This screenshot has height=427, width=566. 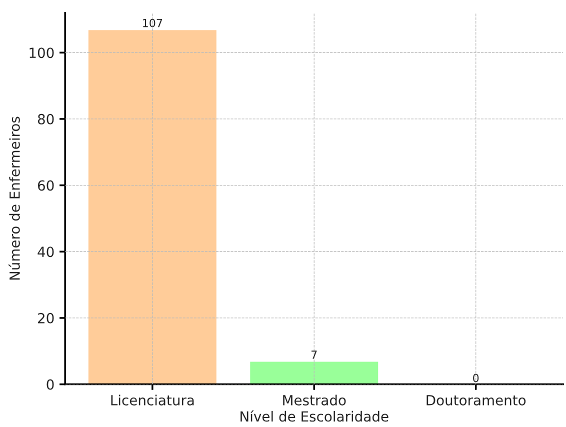 What do you see at coordinates (152, 23) in the screenshot?
I see `data-label: 107` at bounding box center [152, 23].